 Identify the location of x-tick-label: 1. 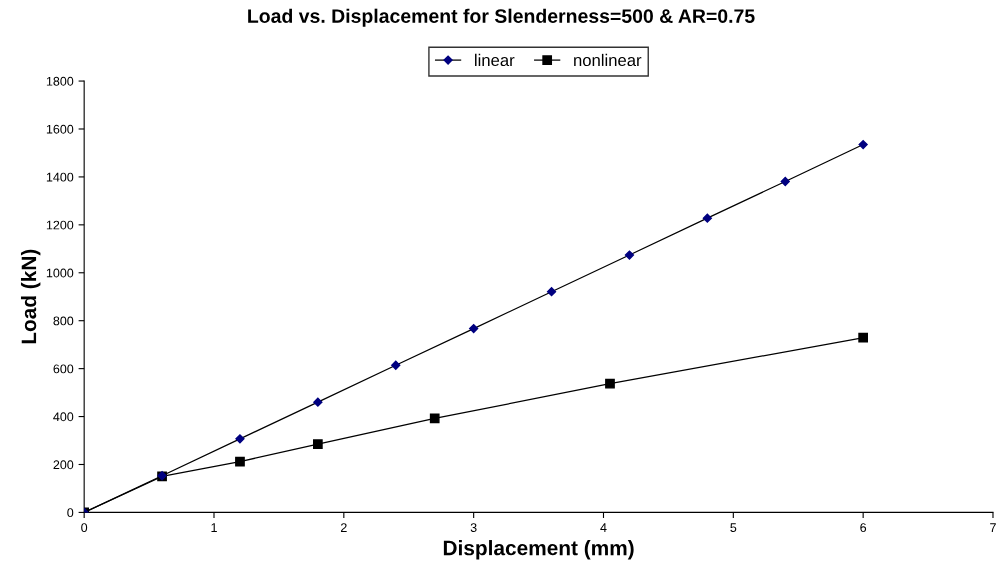
(214, 527).